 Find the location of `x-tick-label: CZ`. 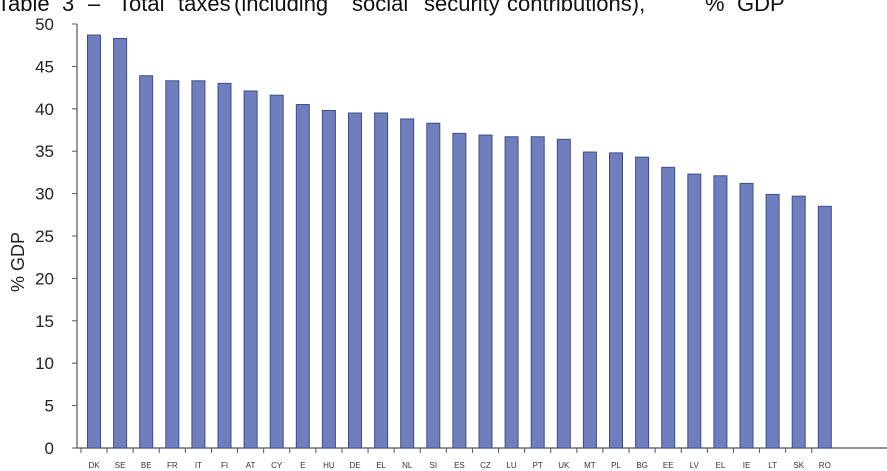

x-tick-label: CZ is located at coordinates (485, 465).